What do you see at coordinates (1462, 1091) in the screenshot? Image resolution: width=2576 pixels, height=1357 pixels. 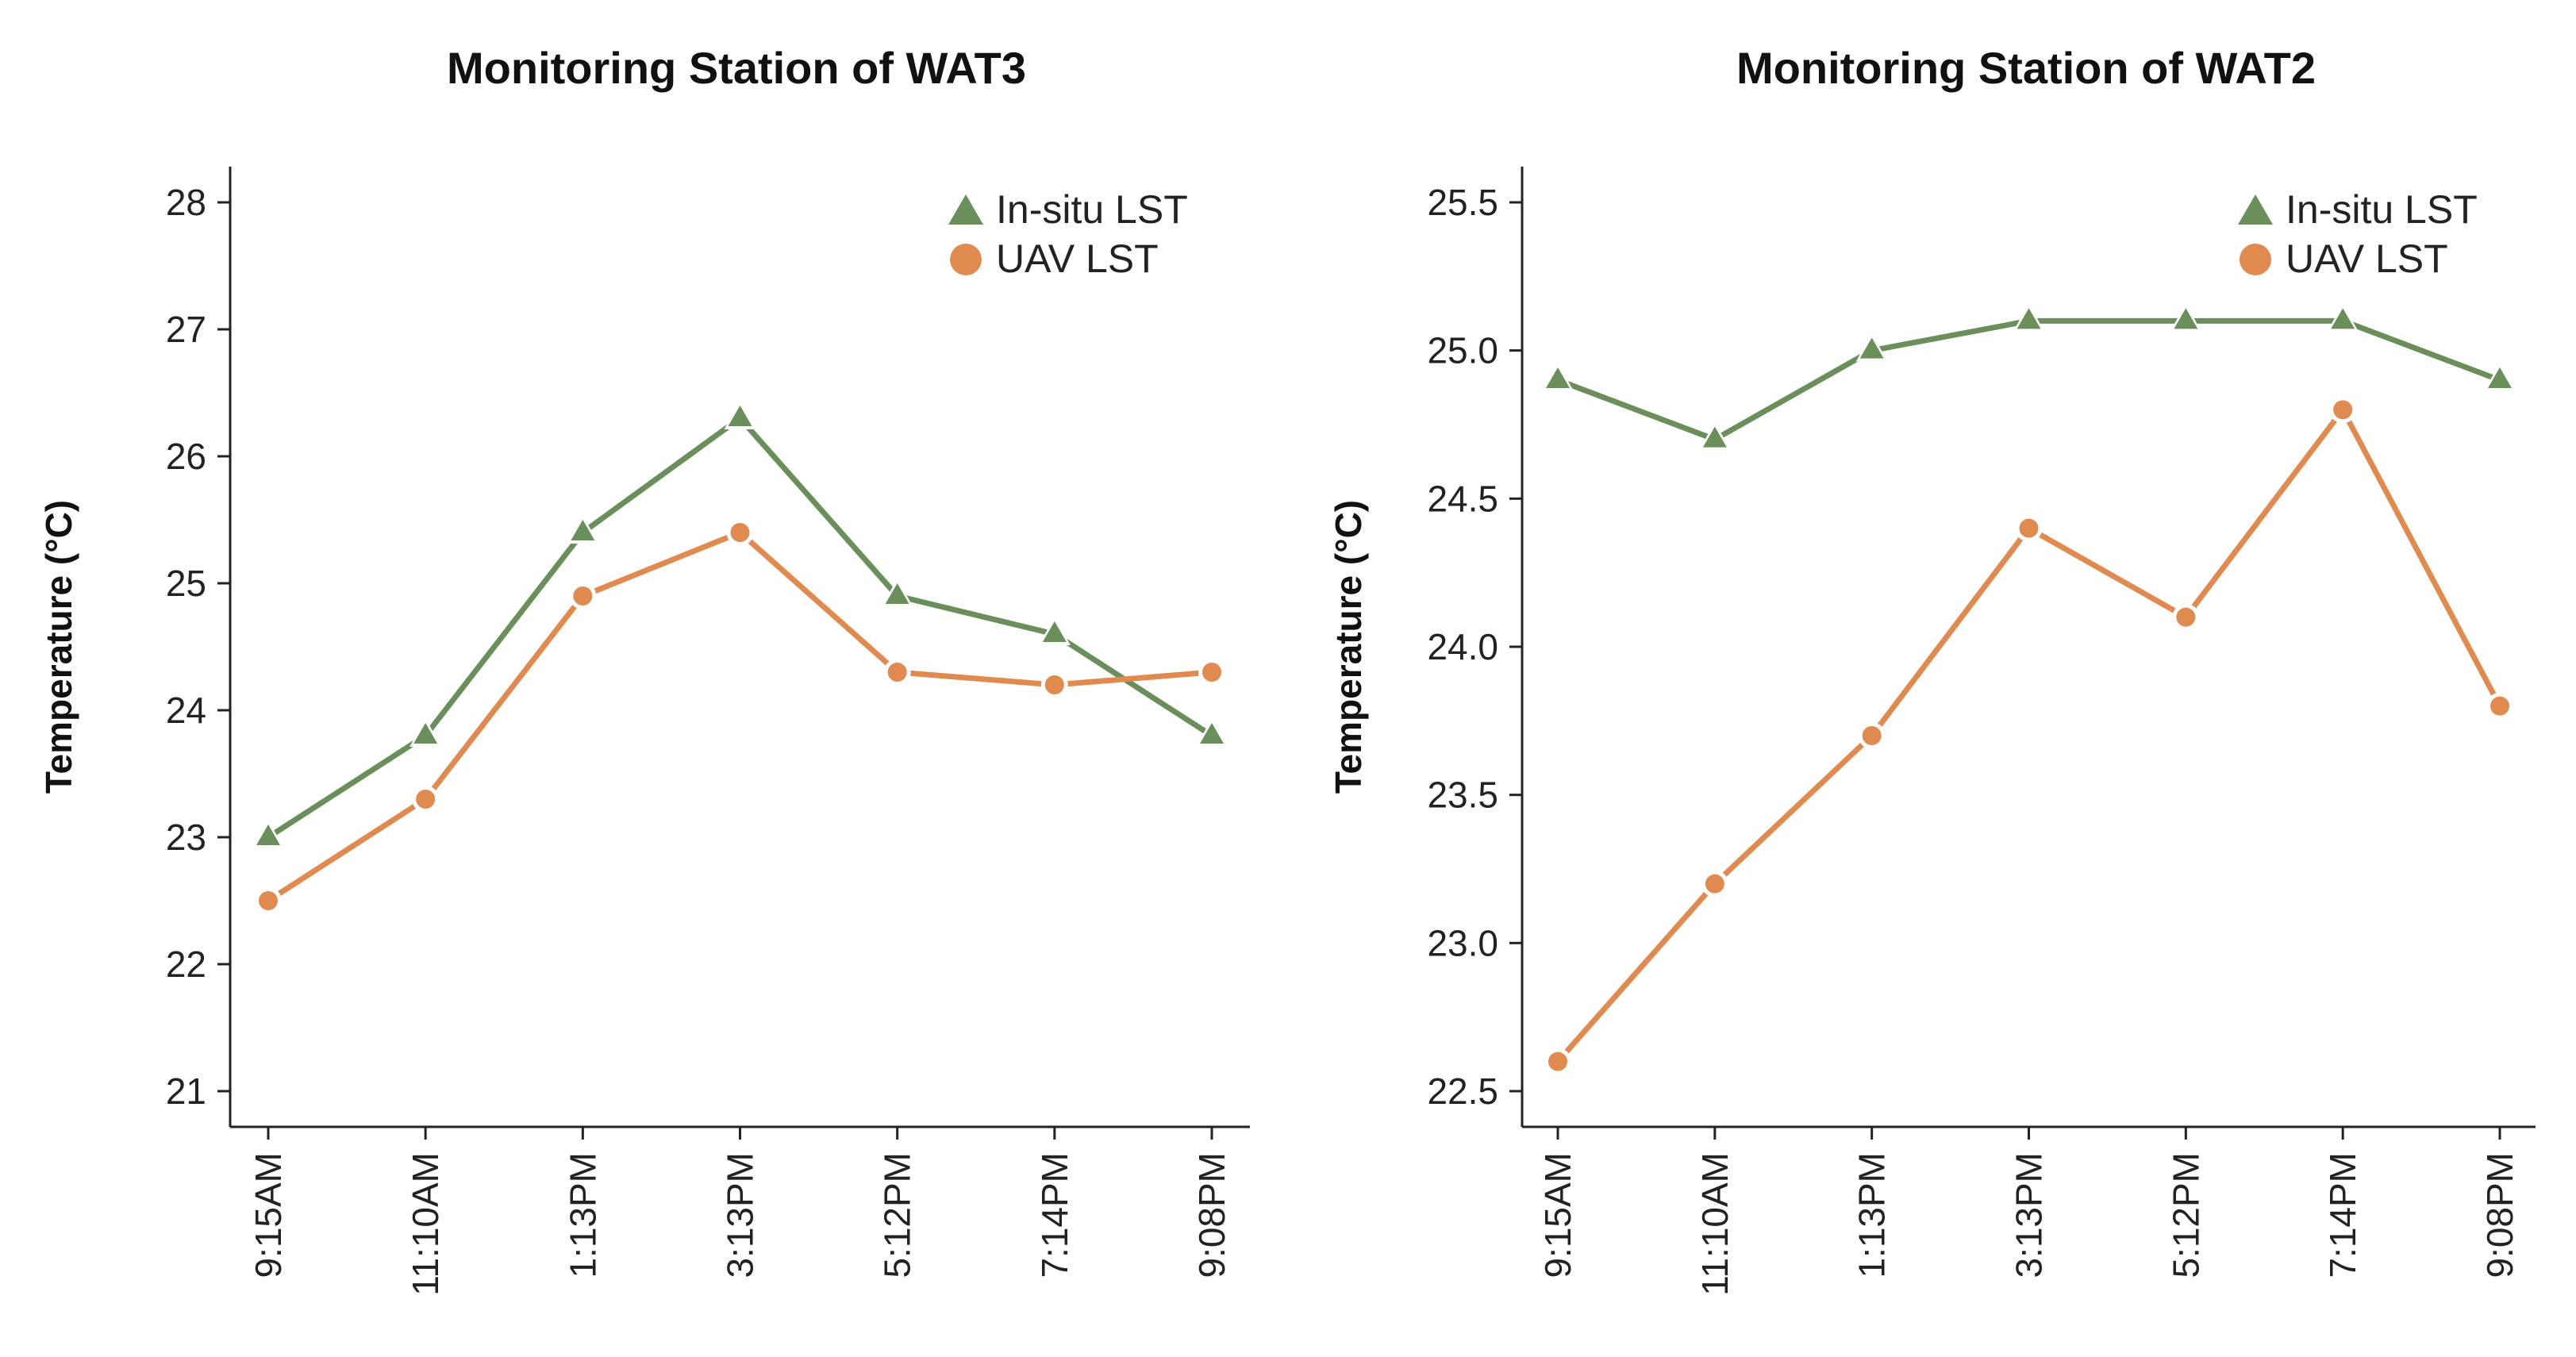 I see `y-tick-label: 22.5` at bounding box center [1462, 1091].